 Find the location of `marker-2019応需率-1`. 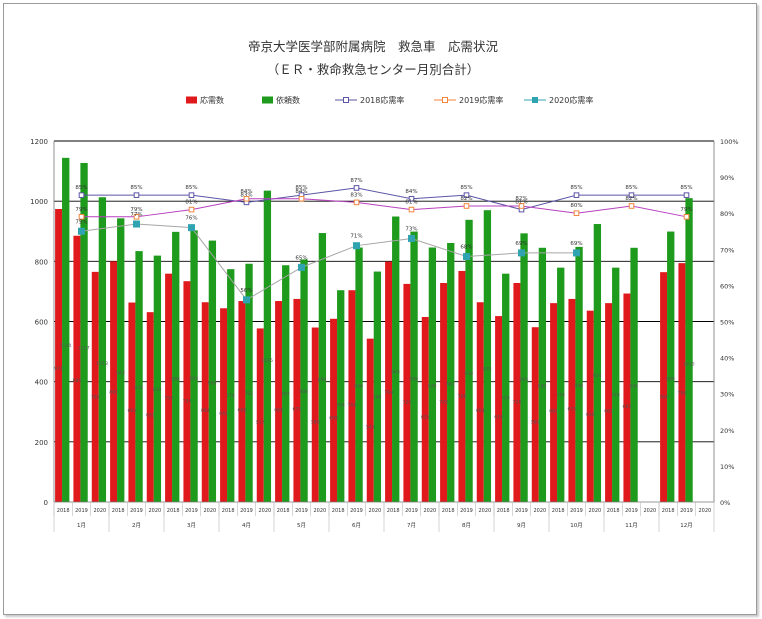

marker-2019応需率-1 is located at coordinates (136, 217).